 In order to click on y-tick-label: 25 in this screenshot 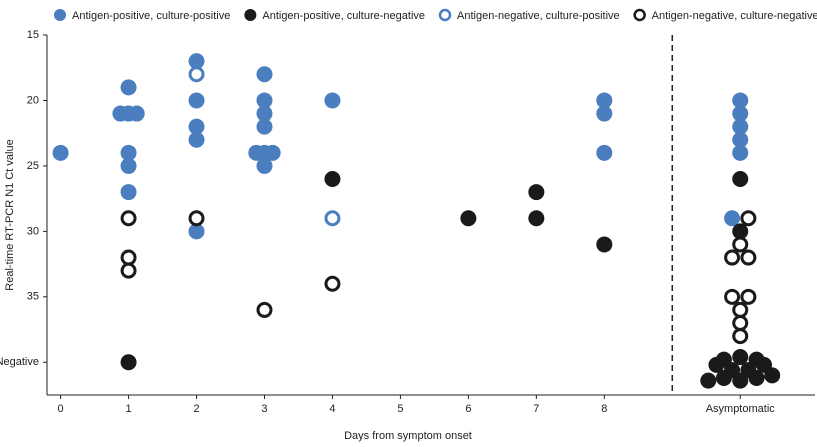, I will do `click(33, 166)`.